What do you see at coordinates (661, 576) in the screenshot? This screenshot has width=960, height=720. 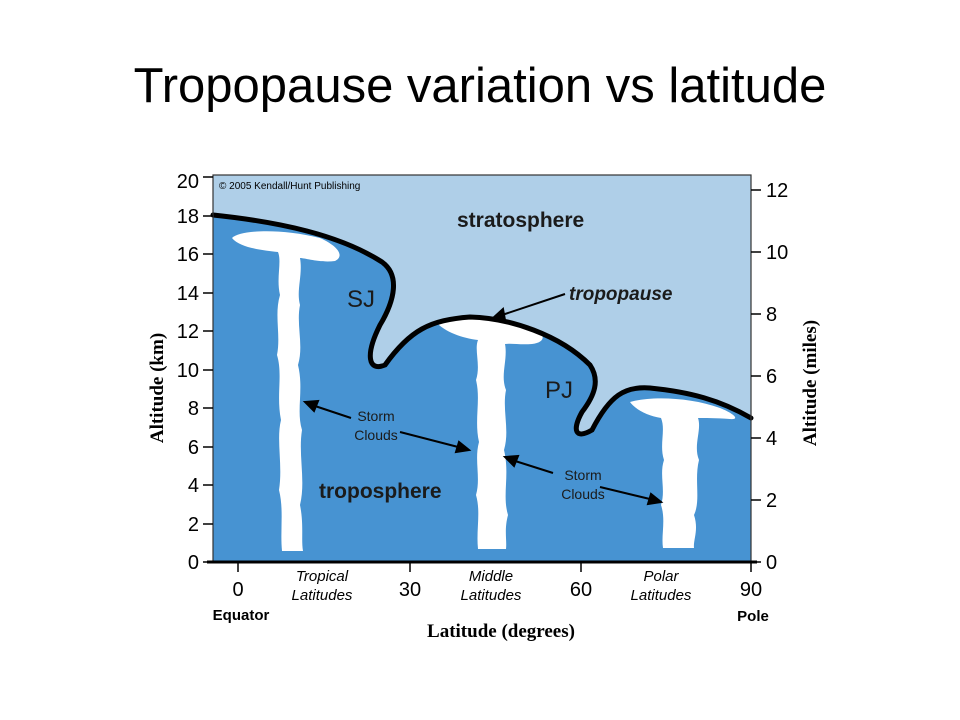 I see `zone-label-polar: Polar` at bounding box center [661, 576].